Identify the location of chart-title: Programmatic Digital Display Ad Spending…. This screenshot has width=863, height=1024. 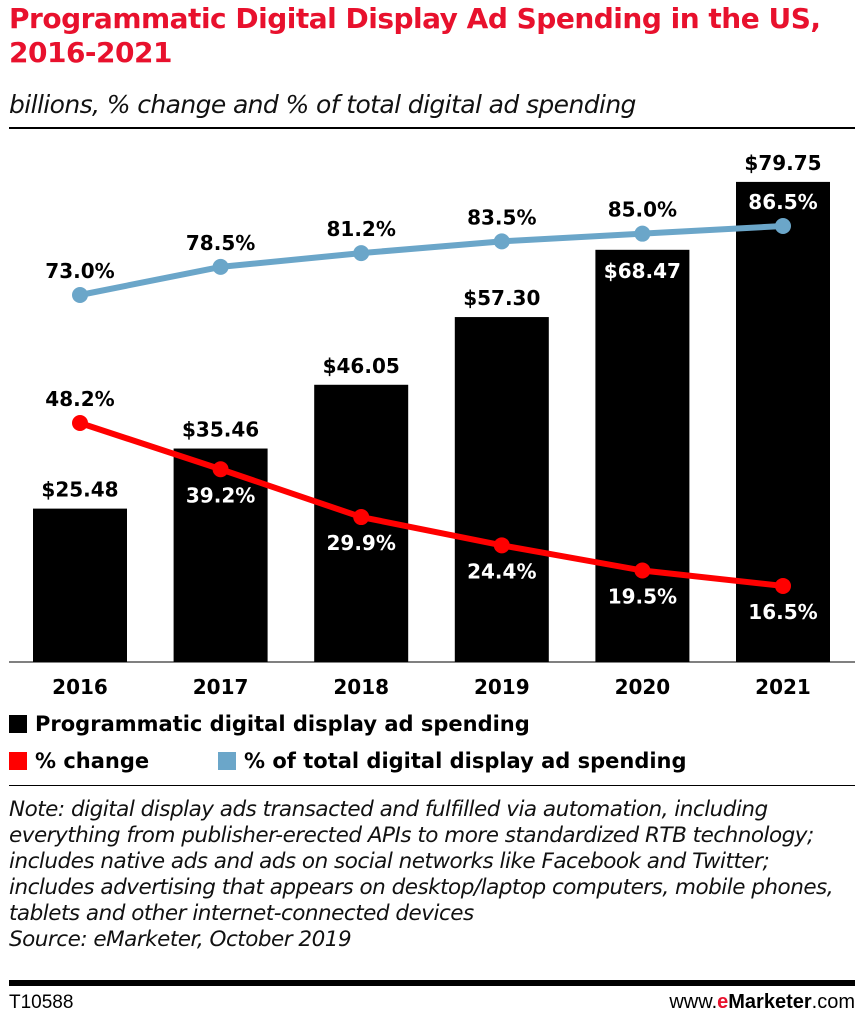
(415, 35).